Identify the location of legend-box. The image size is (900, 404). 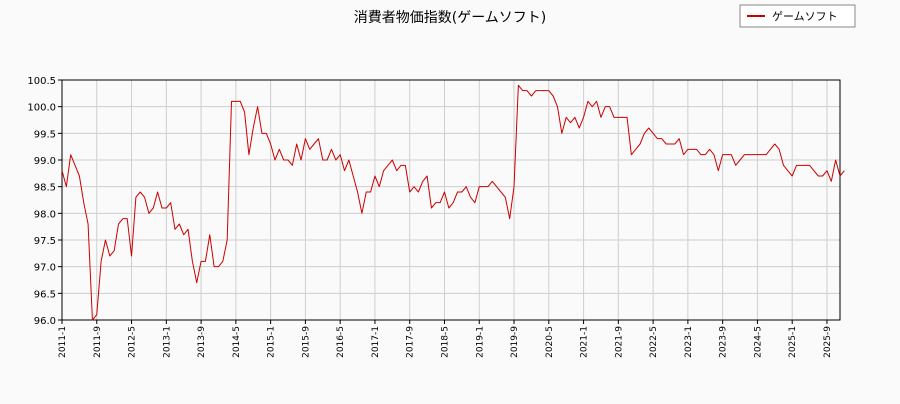
(797, 16).